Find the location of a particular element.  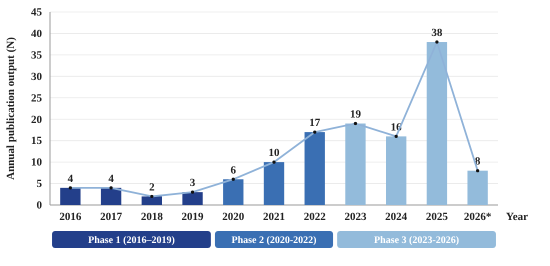

x-tick-label: 2023 is located at coordinates (355, 216).